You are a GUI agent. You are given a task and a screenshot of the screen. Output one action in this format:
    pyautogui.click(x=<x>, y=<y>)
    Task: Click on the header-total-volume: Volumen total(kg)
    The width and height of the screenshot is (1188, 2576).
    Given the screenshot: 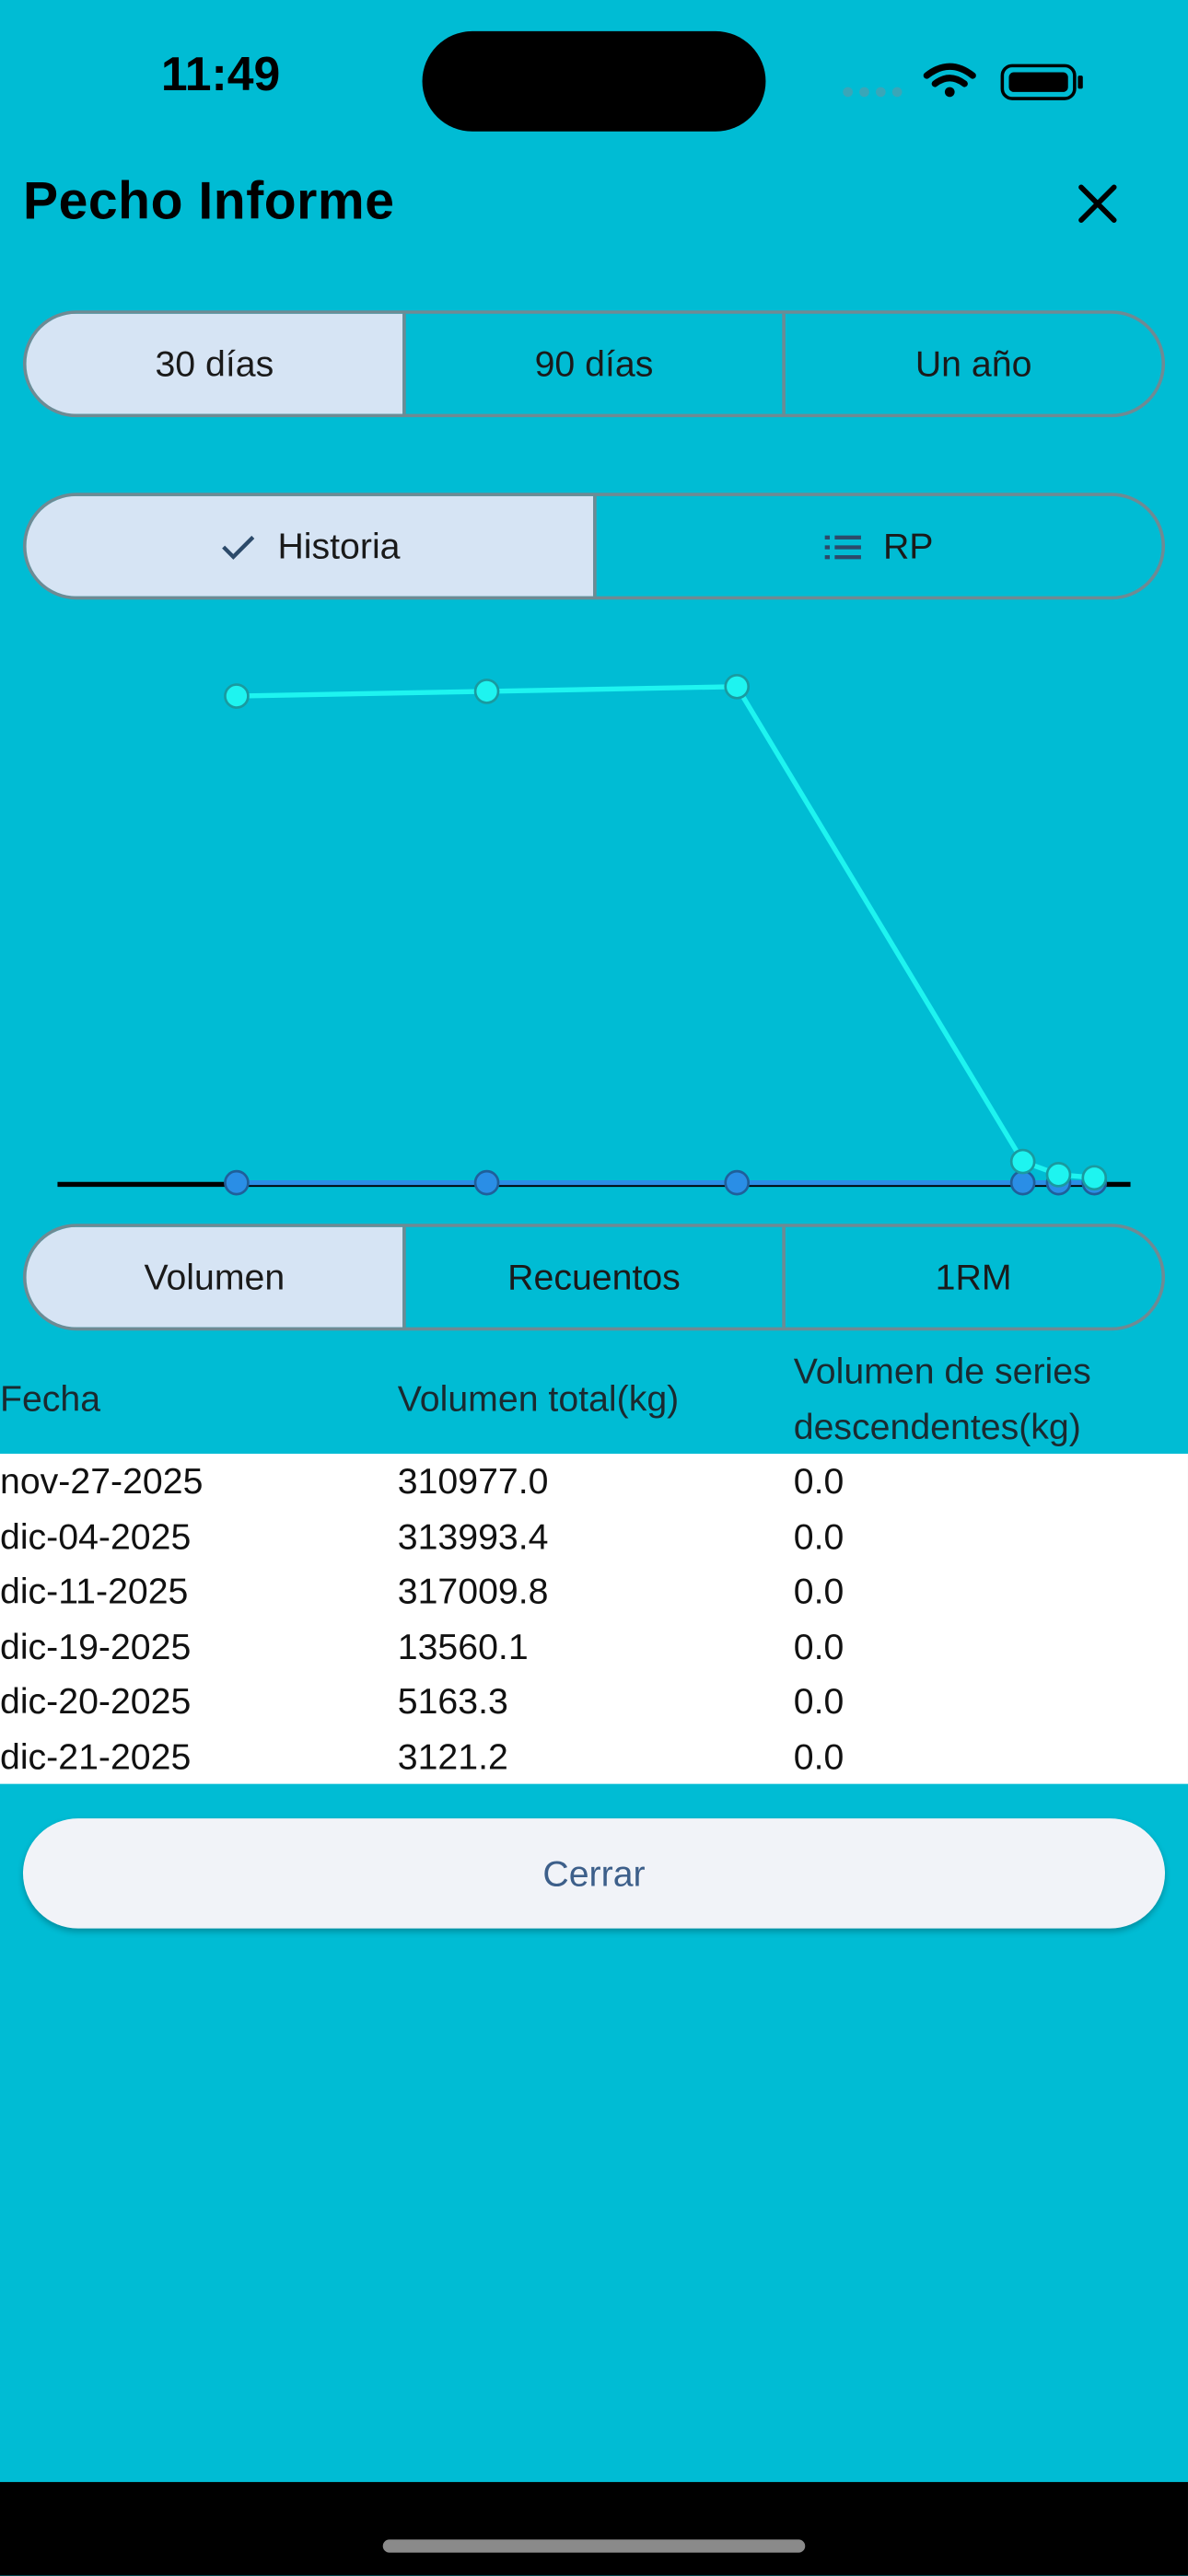 What is the action you would take?
    pyautogui.click(x=538, y=1398)
    